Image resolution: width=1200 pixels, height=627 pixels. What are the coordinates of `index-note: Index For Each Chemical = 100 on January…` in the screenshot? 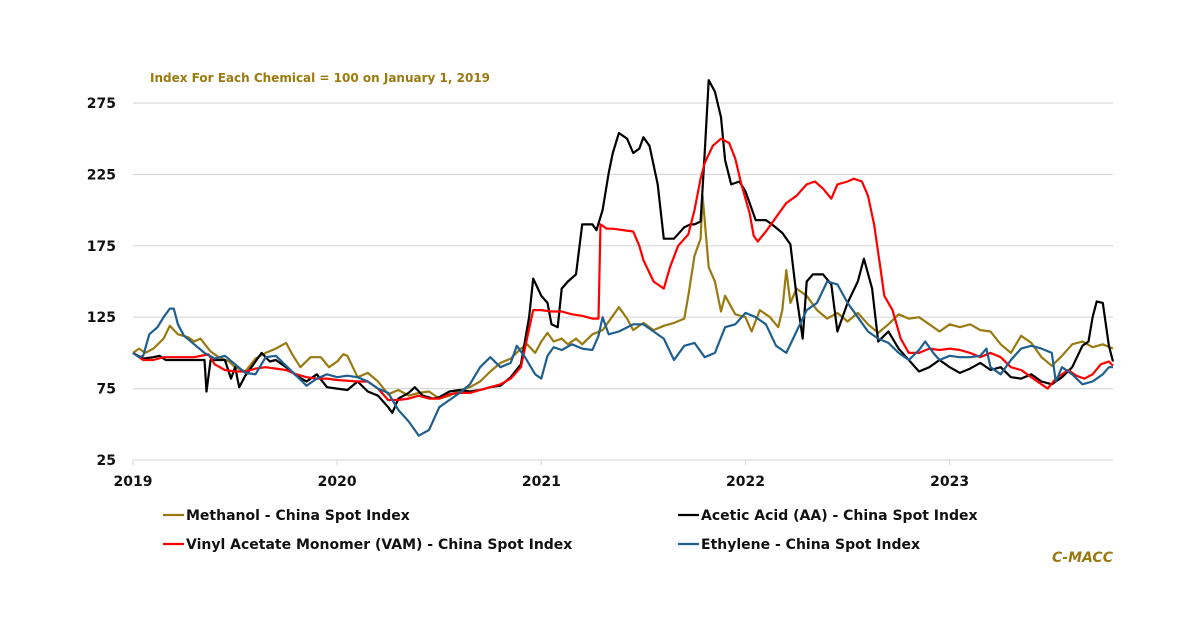 It's located at (320, 78).